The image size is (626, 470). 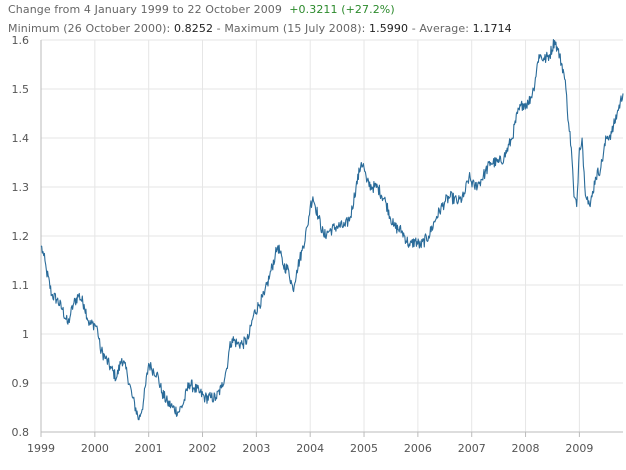 I want to click on min-label: Minimum (26 October 2000):, so click(x=89, y=28).